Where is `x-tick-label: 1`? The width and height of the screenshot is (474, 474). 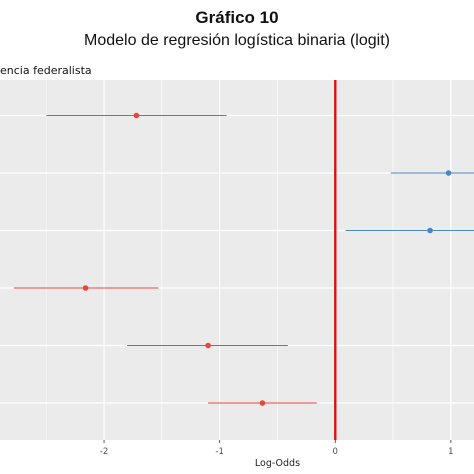 x-tick-label: 1 is located at coordinates (450, 452).